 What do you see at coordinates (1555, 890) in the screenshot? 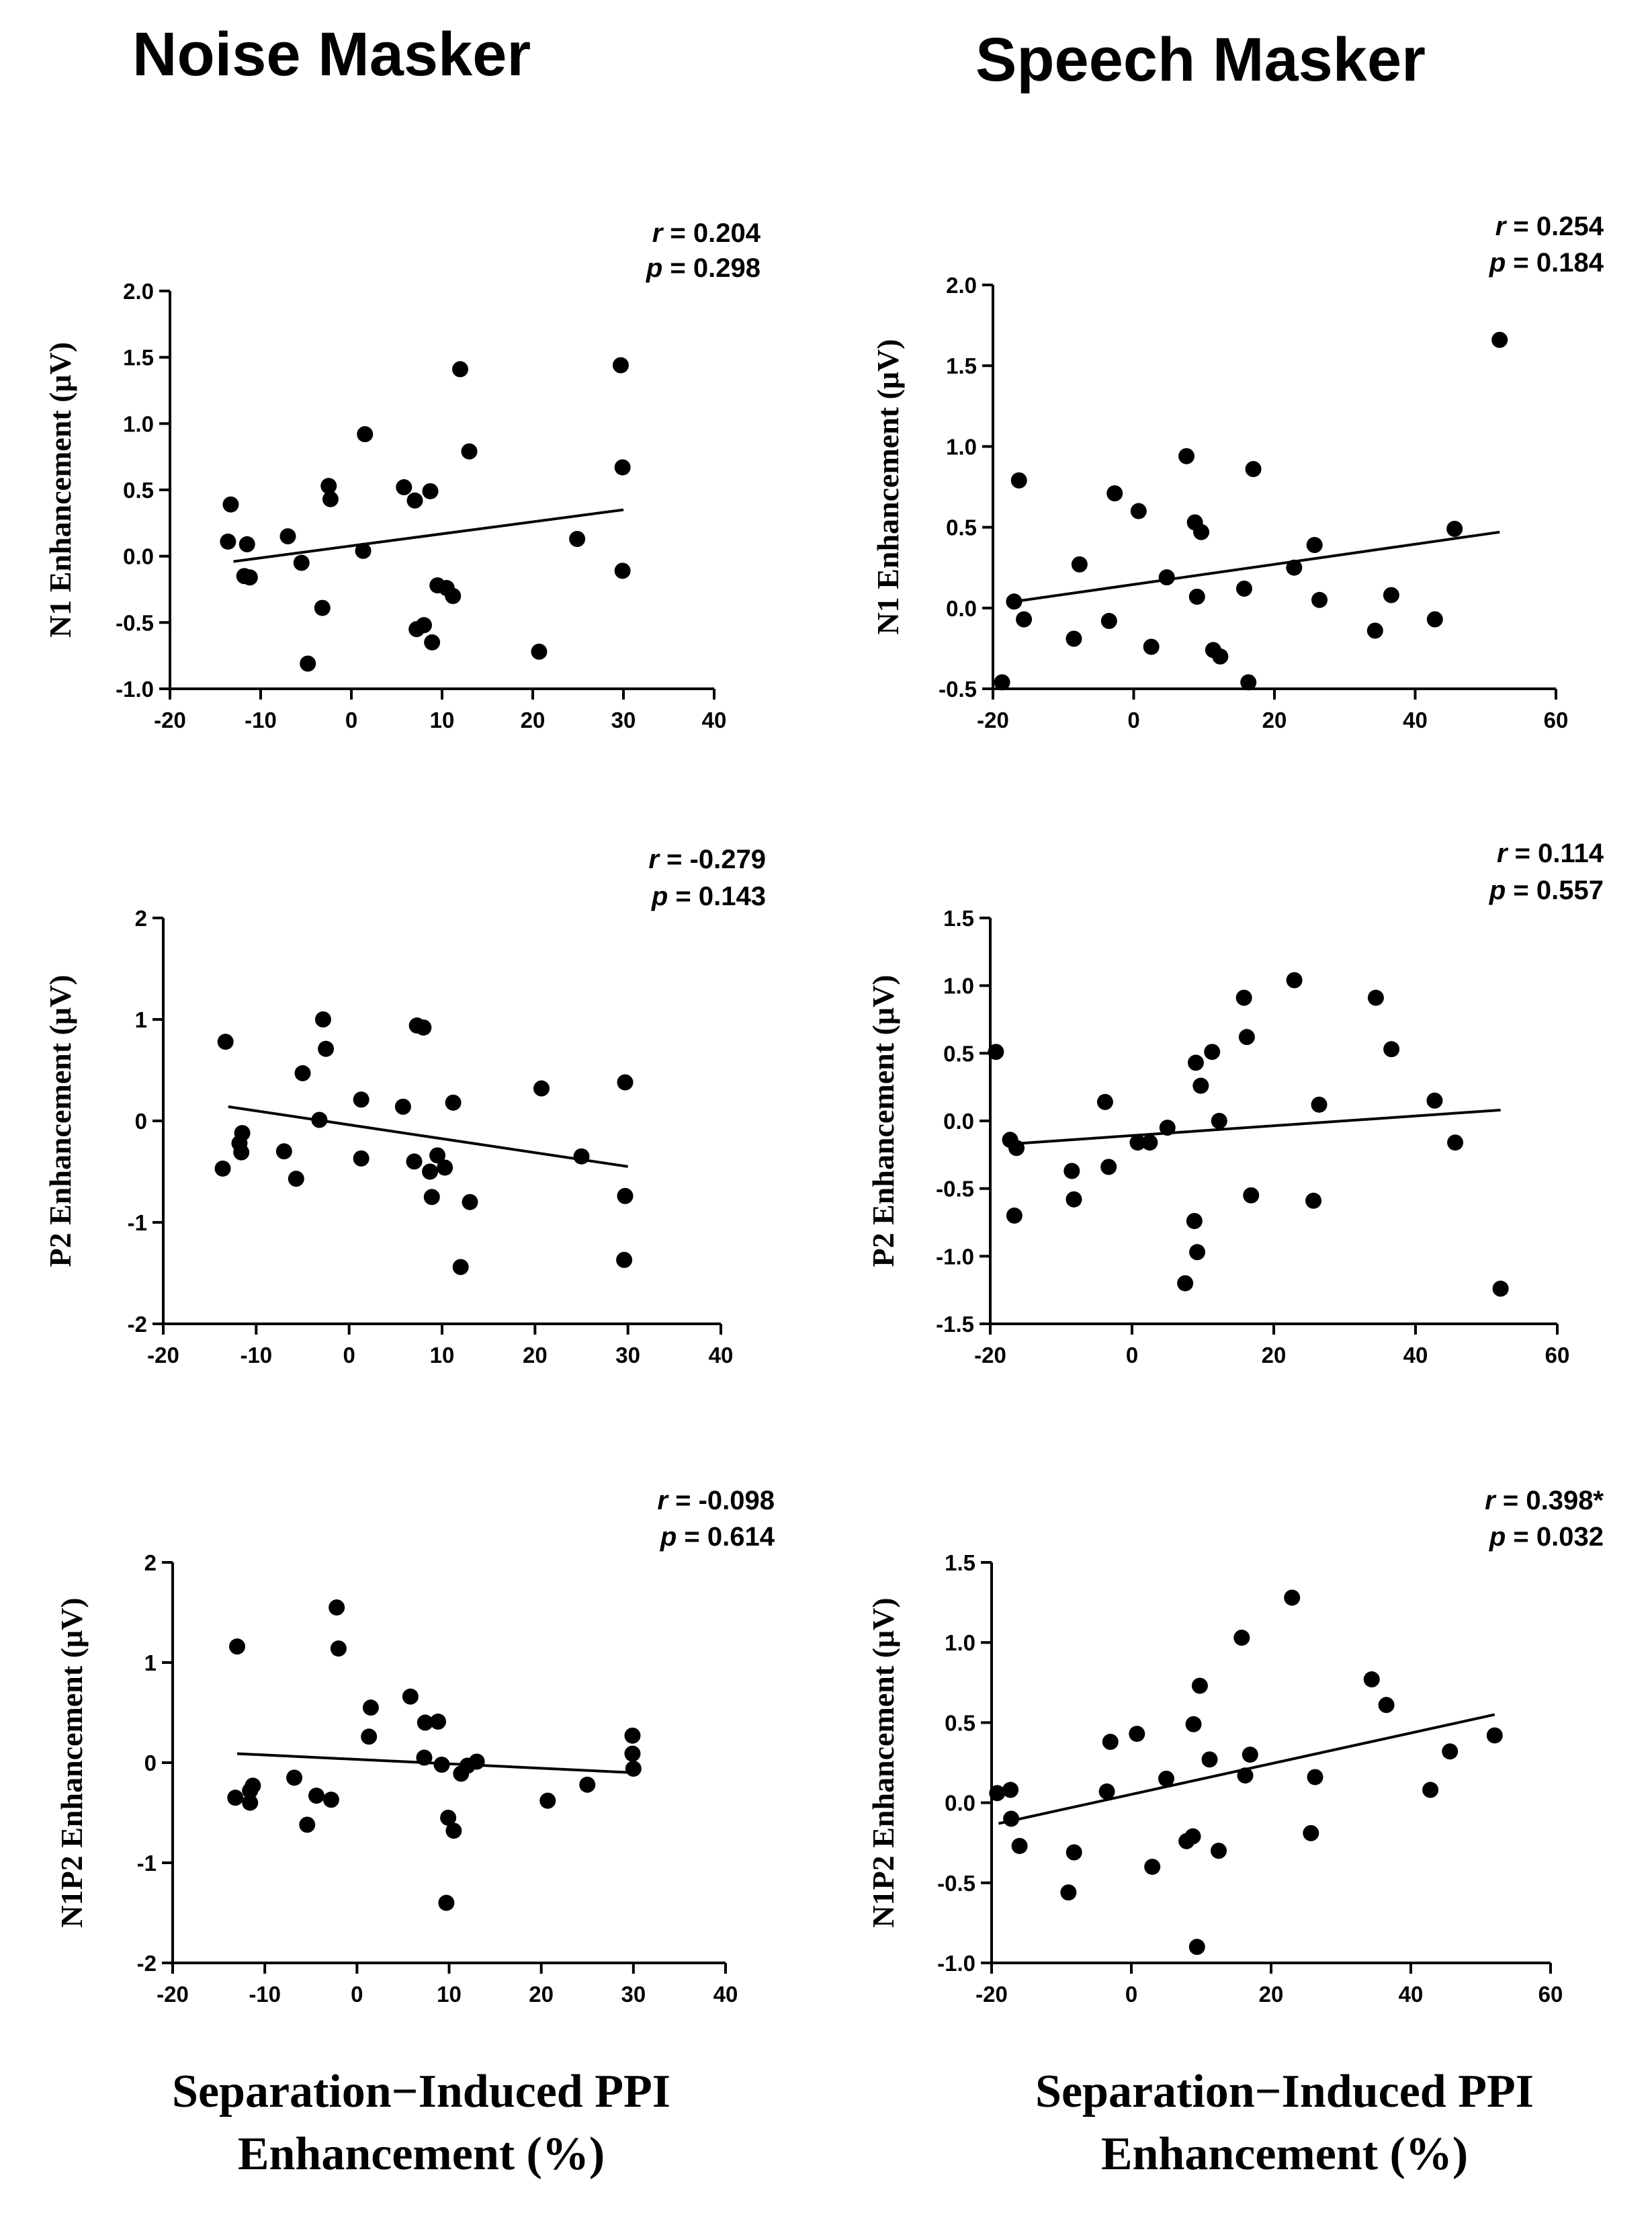
I see `p-number: = 0.557` at bounding box center [1555, 890].